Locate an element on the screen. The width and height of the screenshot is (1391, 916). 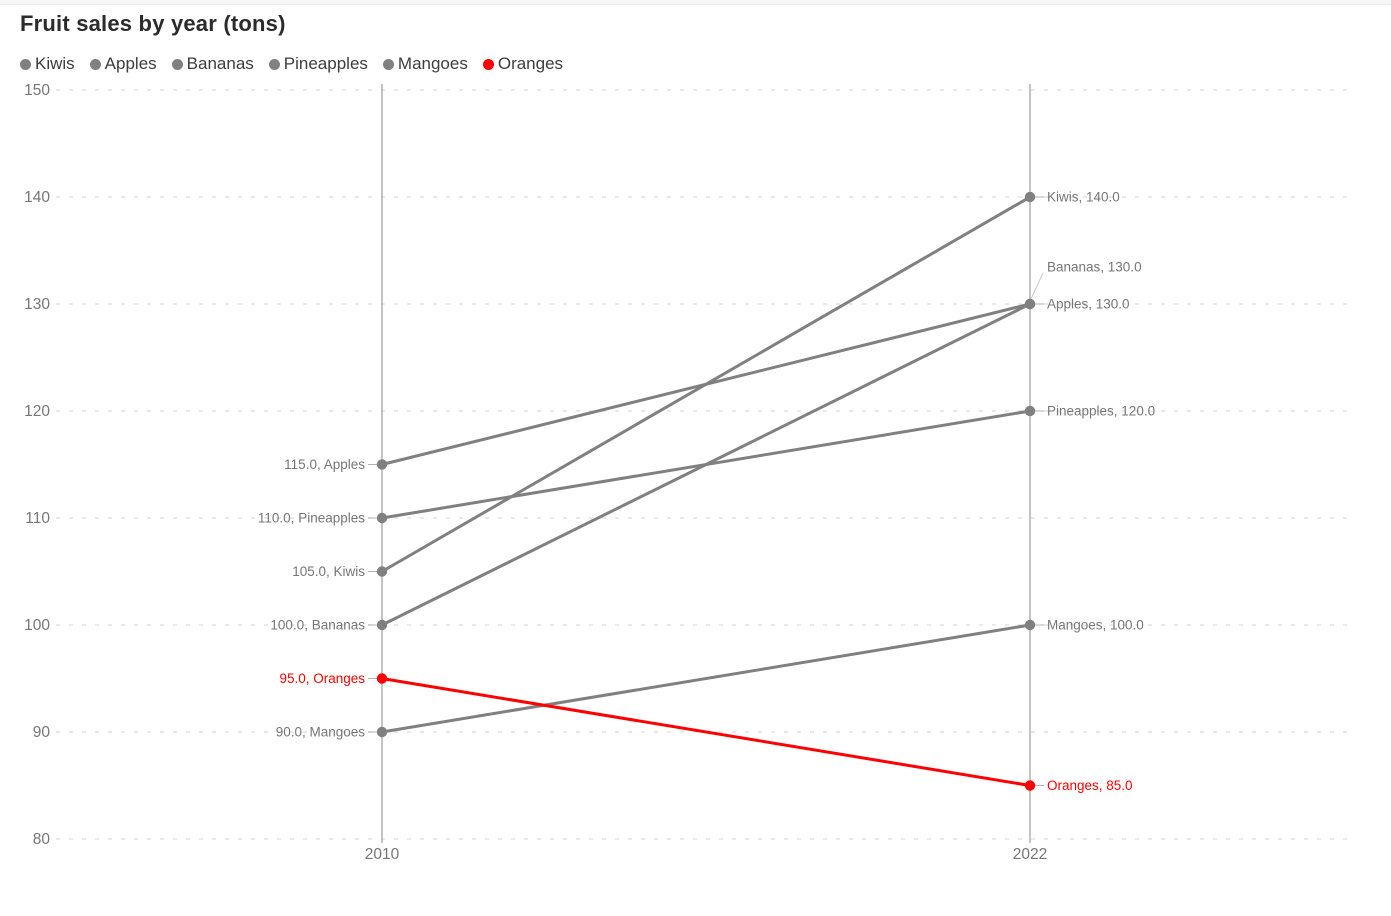
legend-item-label: Bananas is located at coordinates (220, 63).